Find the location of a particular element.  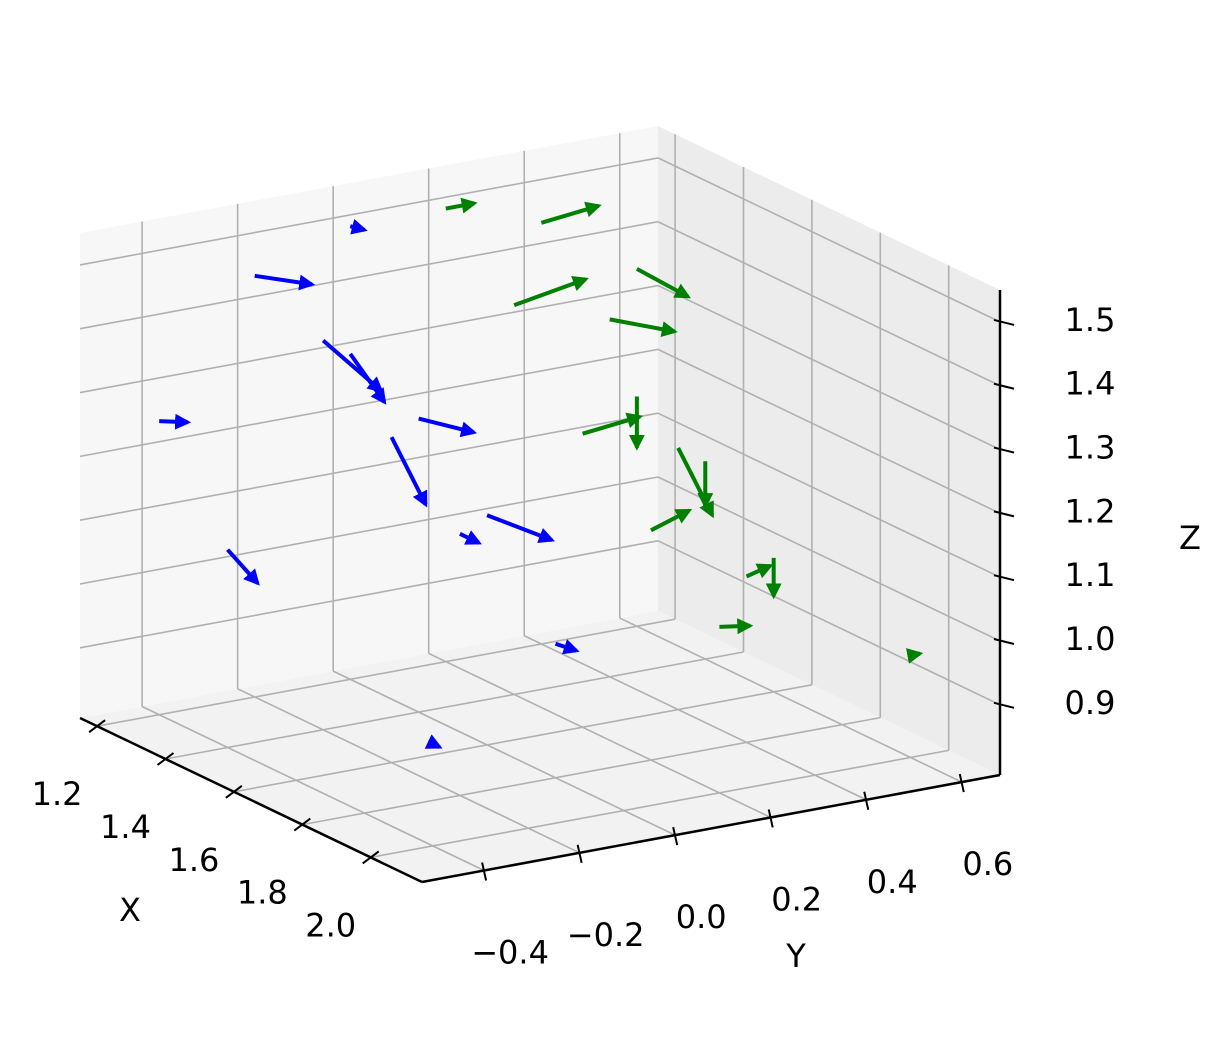

x-axis-line is located at coordinates (251, 800).